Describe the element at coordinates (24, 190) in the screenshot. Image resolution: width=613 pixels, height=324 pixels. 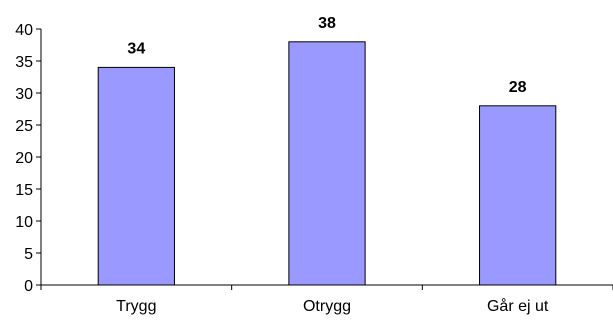
I see `y-tick-label: 15` at that location.